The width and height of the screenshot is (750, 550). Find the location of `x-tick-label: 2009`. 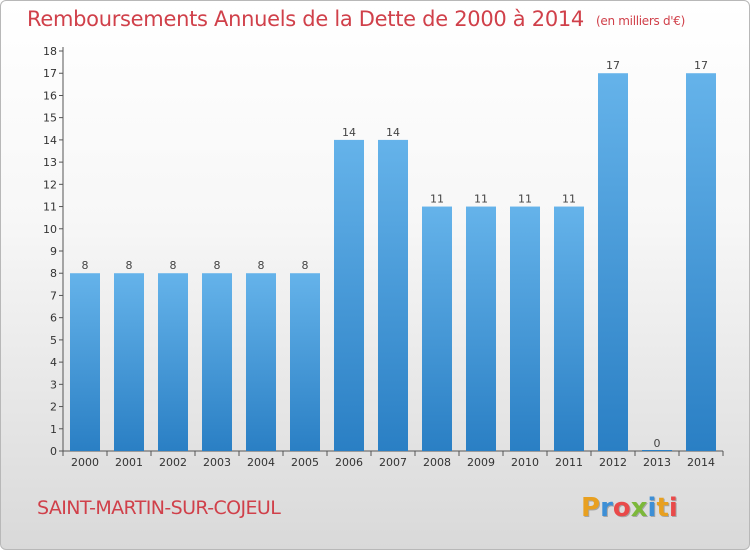

x-tick-label: 2009 is located at coordinates (481, 462).